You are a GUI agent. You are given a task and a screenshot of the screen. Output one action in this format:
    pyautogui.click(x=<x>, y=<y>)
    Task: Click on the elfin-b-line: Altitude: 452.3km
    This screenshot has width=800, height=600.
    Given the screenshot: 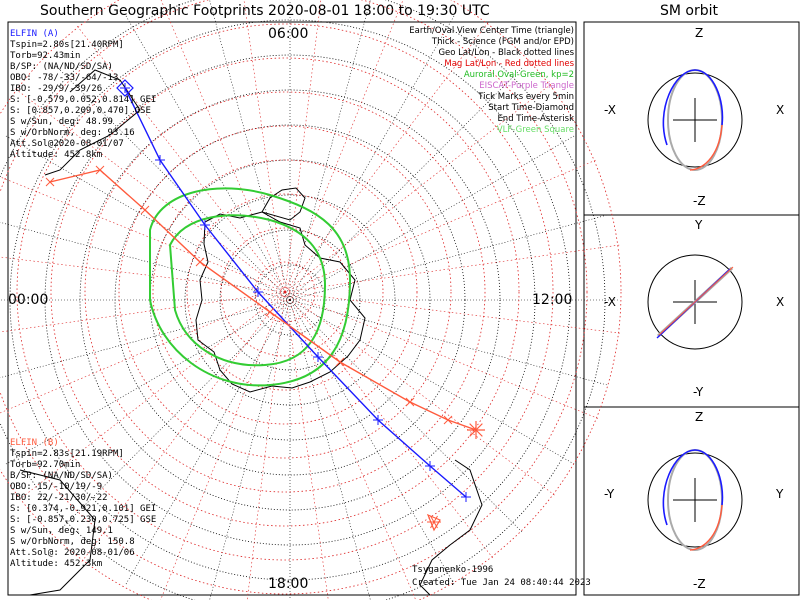 What is the action you would take?
    pyautogui.click(x=56, y=564)
    